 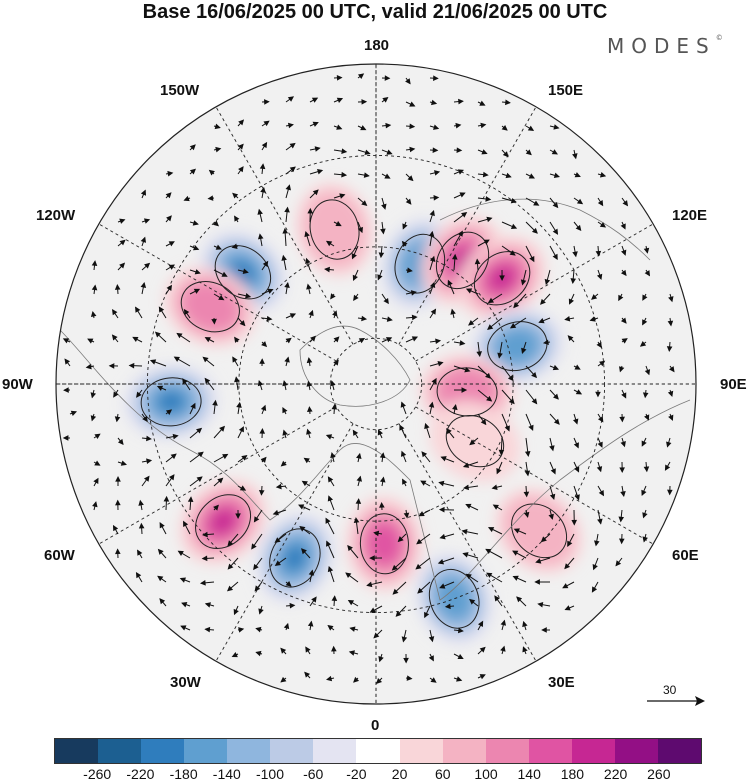 I want to click on reference-vector-arrow, so click(x=676, y=701).